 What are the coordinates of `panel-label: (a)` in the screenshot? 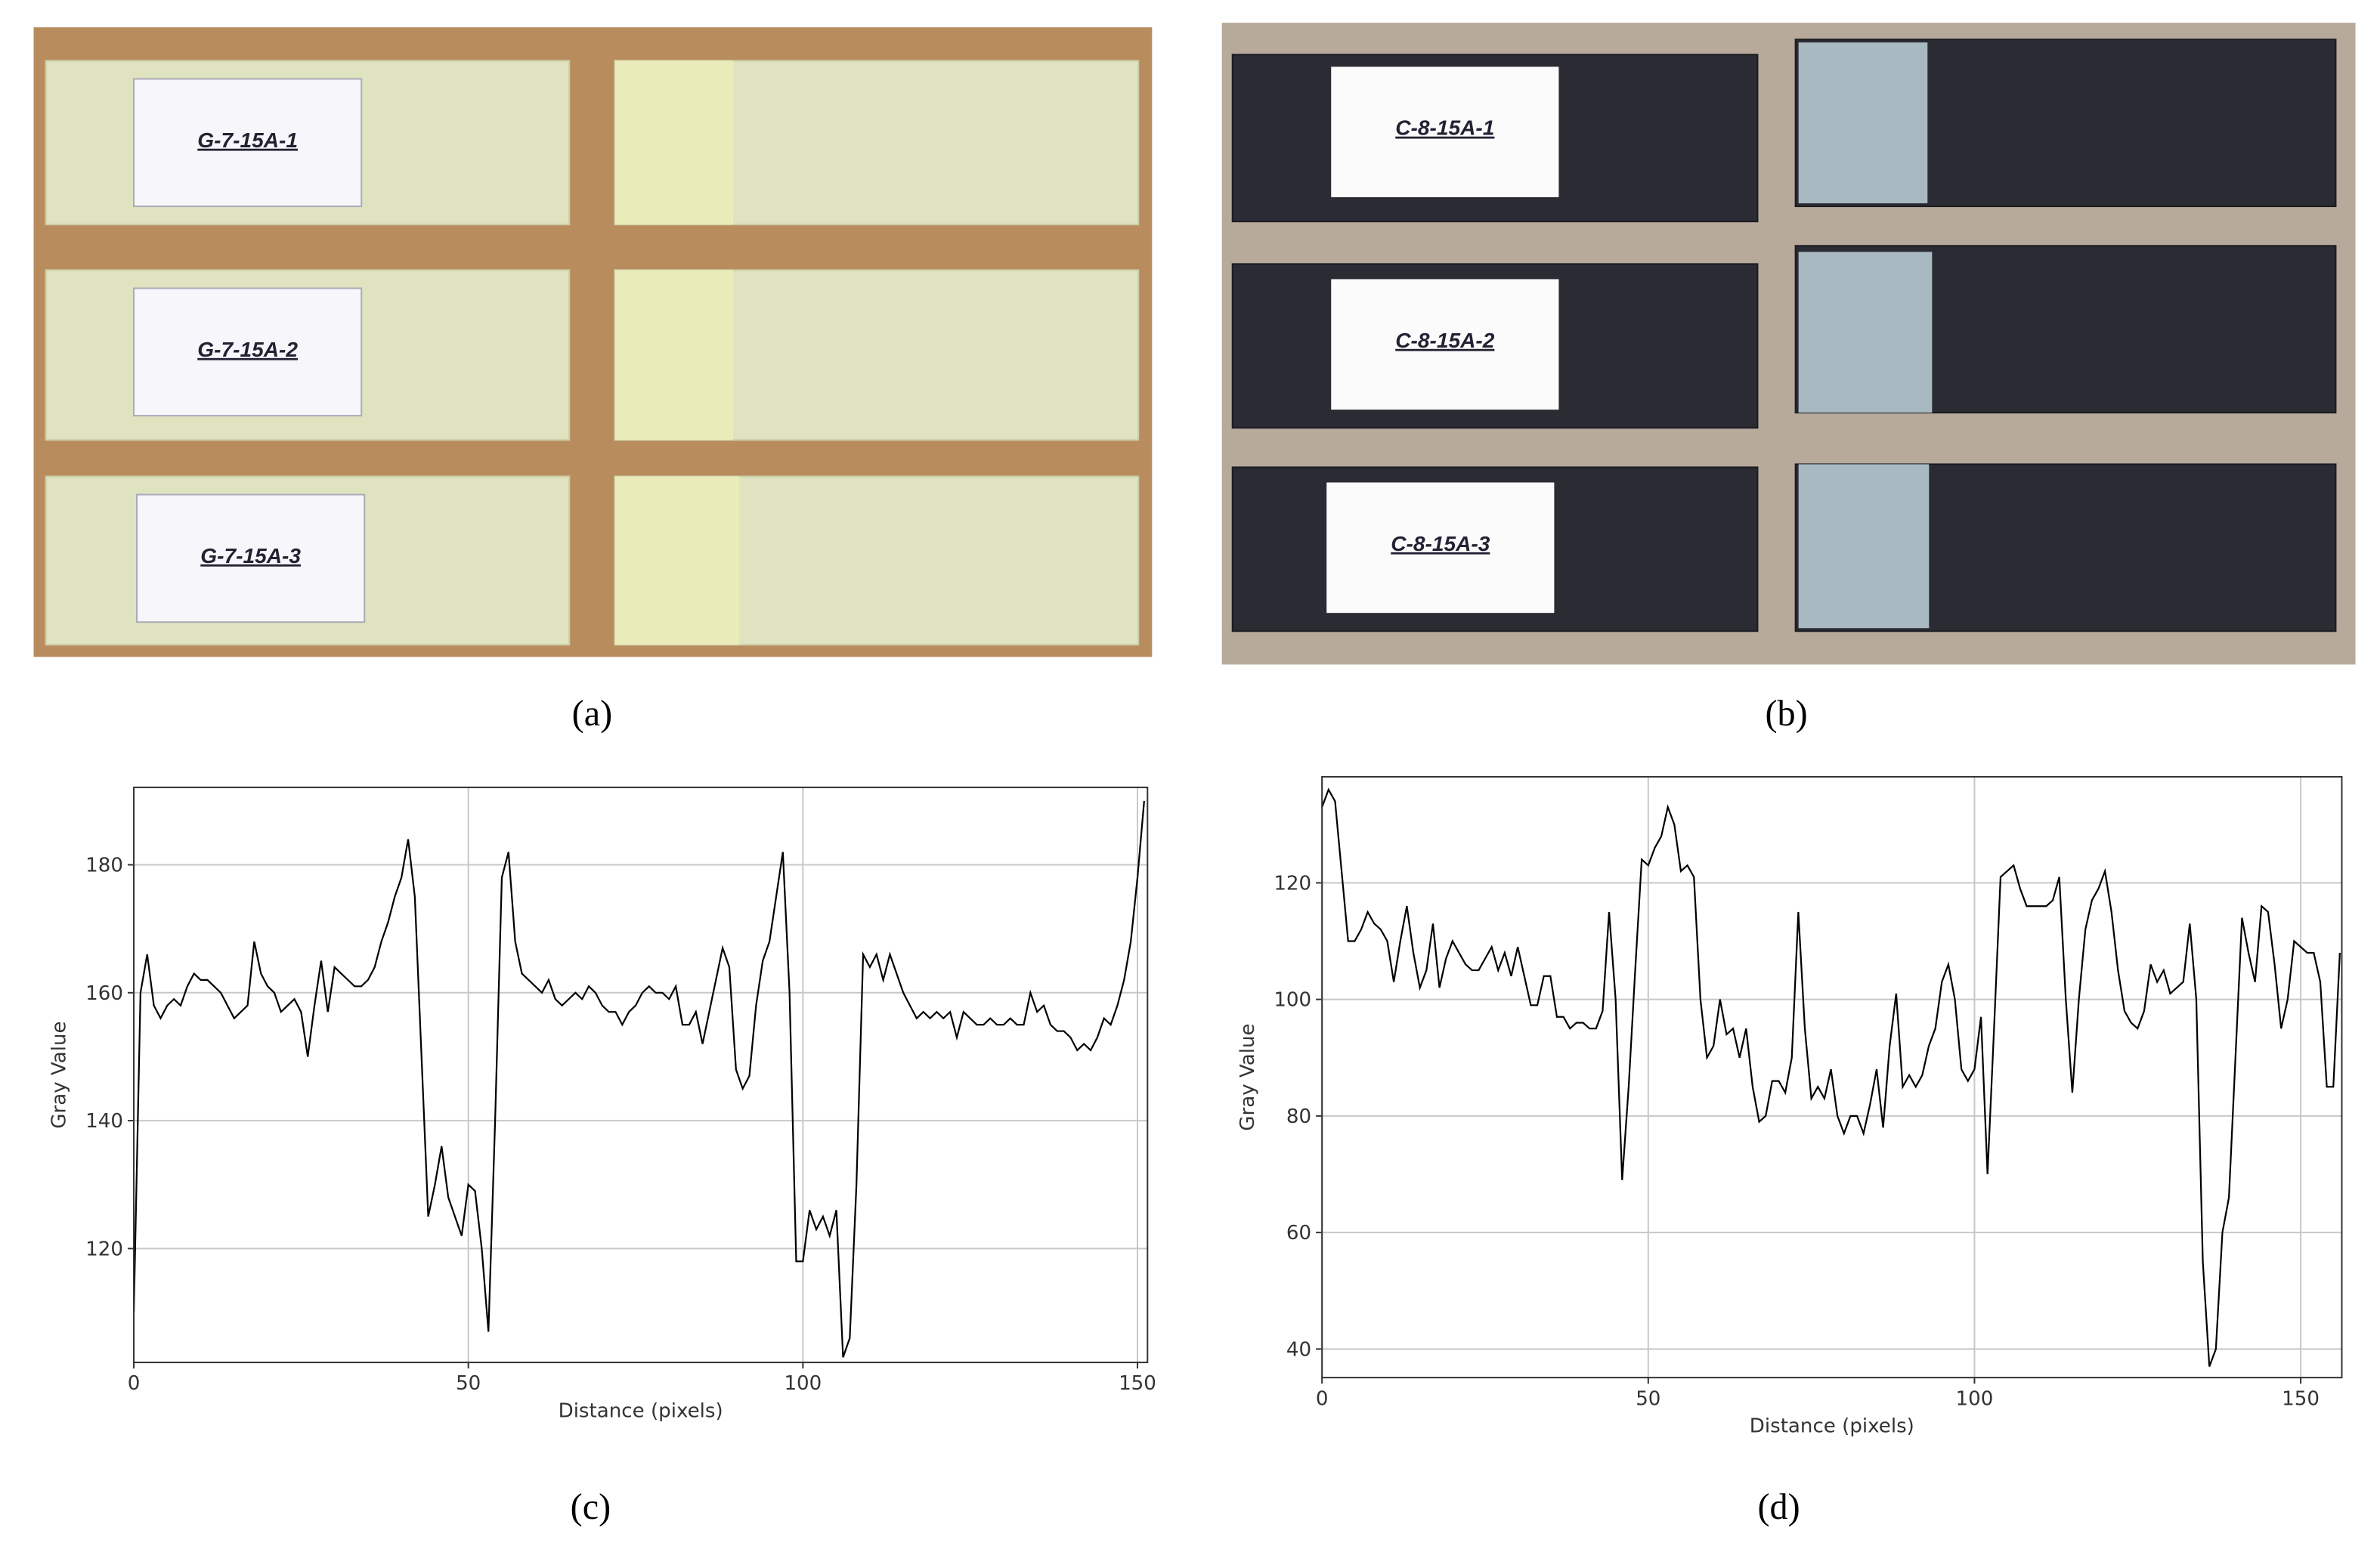 It's located at (592, 714).